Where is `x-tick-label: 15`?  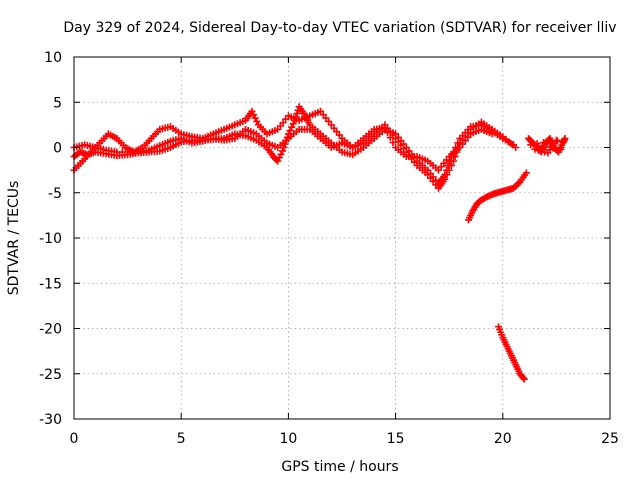 x-tick-label: 15 is located at coordinates (396, 439).